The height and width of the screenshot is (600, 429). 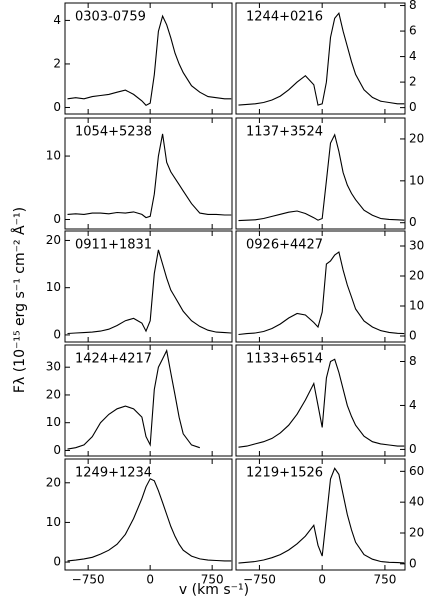 What do you see at coordinates (113, 473) in the screenshot?
I see `panel-title: 1249+1234` at bounding box center [113, 473].